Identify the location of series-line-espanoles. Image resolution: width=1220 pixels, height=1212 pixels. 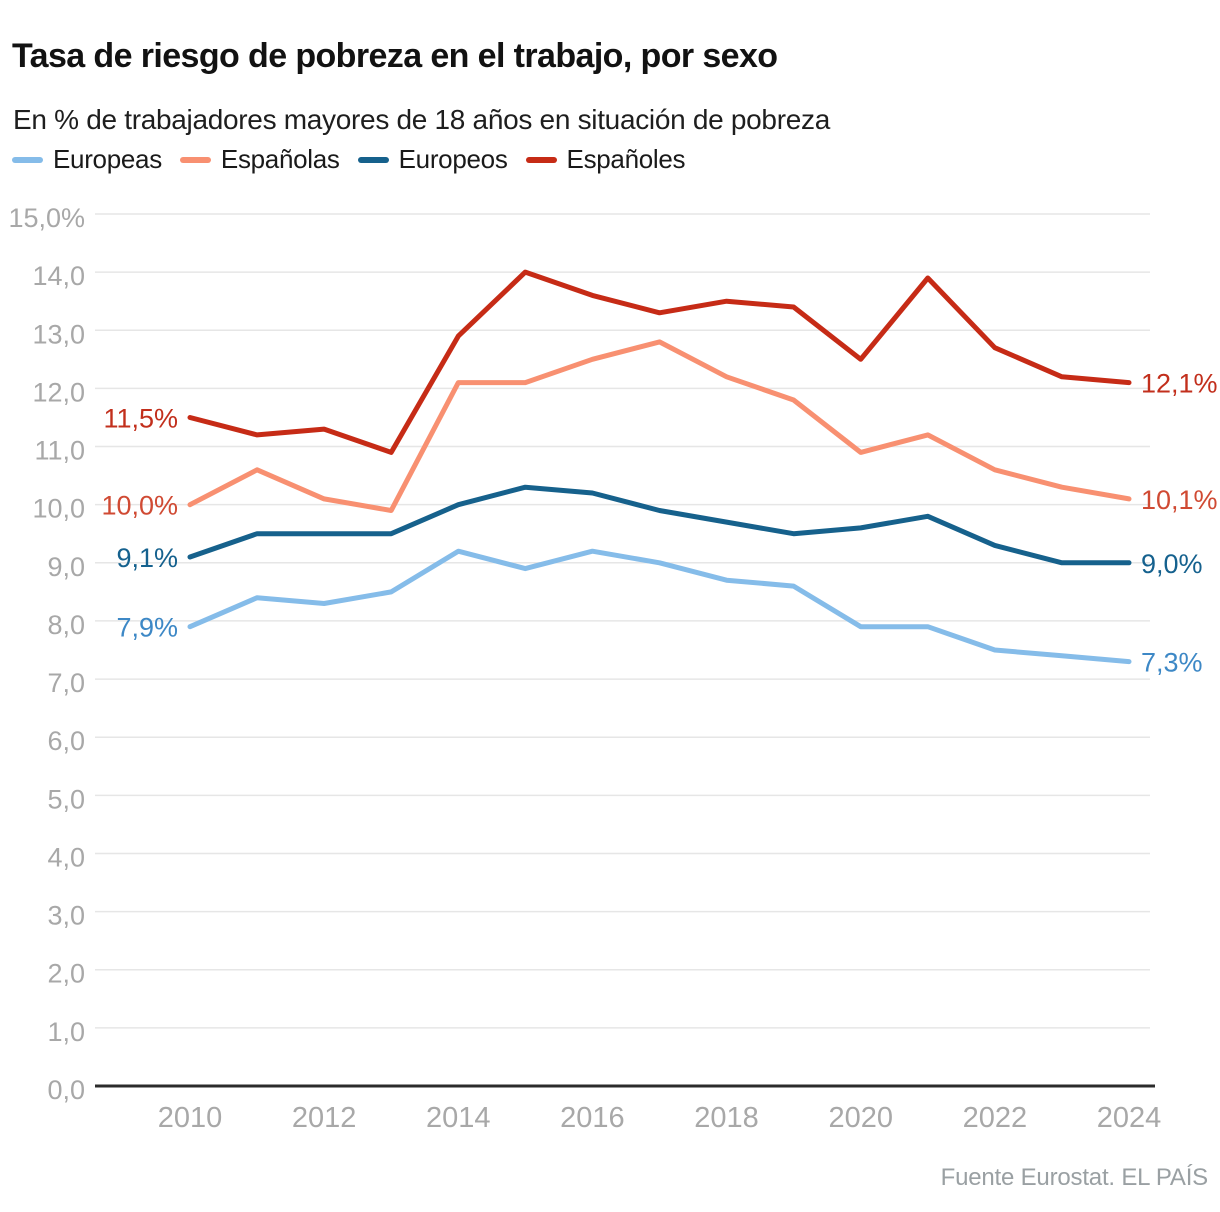
(659, 362).